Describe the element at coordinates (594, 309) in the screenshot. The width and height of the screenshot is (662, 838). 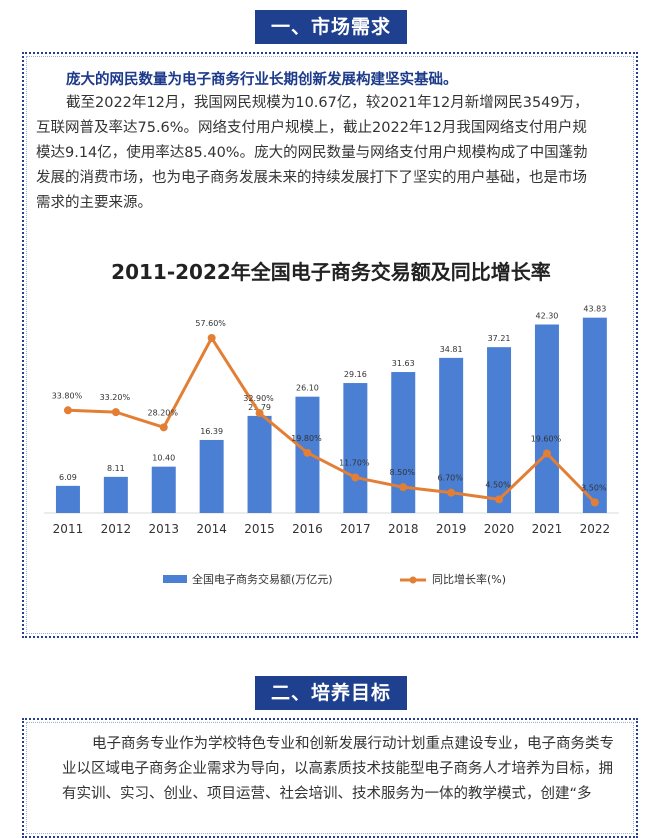
I see `bar-value-label: 43.83` at that location.